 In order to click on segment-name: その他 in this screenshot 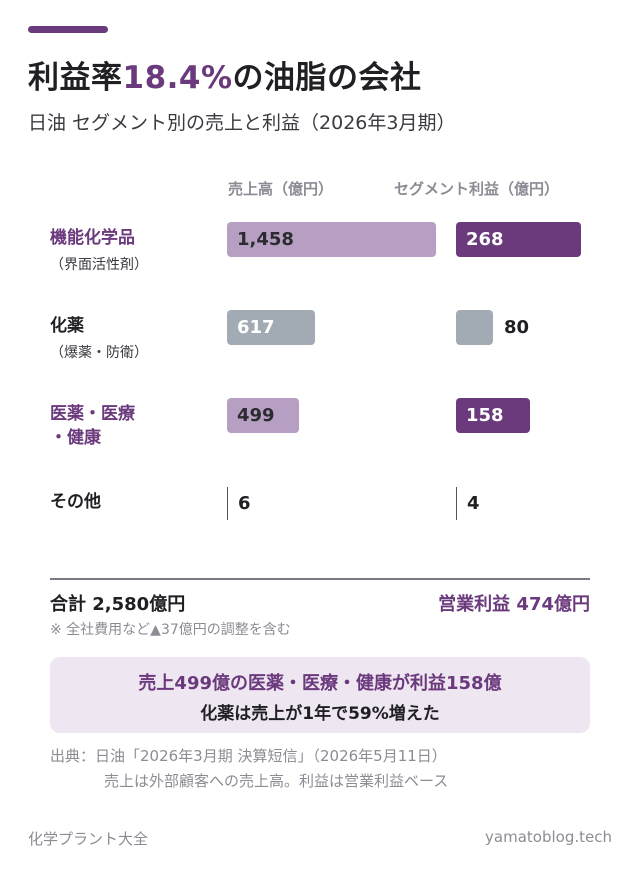, I will do `click(75, 502)`.